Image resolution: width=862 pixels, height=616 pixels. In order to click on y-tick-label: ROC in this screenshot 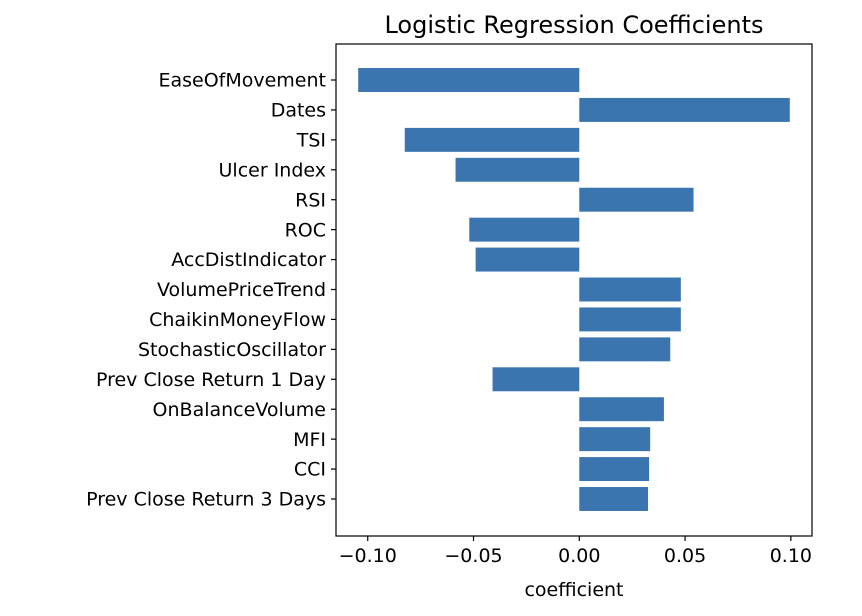, I will do `click(305, 230)`.